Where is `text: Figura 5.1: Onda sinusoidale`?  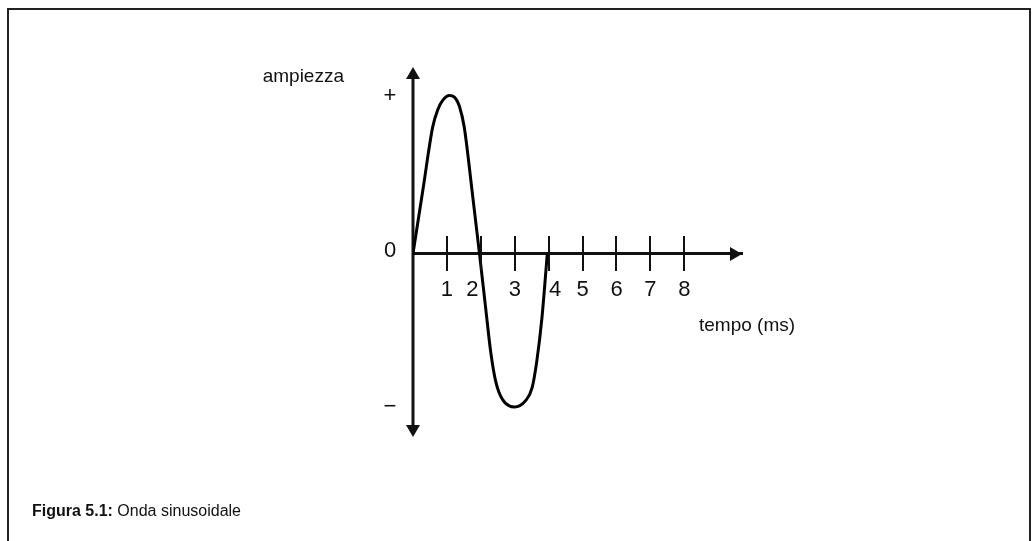 text: Figura 5.1: Onda sinusoidale is located at coordinates (136, 511).